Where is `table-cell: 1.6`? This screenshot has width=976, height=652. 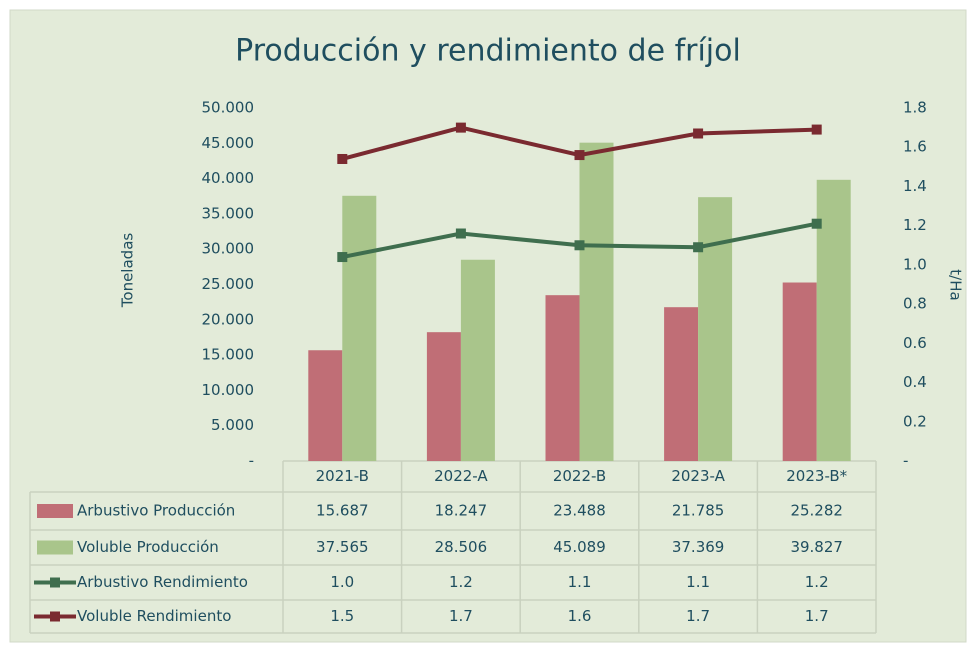
table-cell: 1.6 is located at coordinates (580, 616).